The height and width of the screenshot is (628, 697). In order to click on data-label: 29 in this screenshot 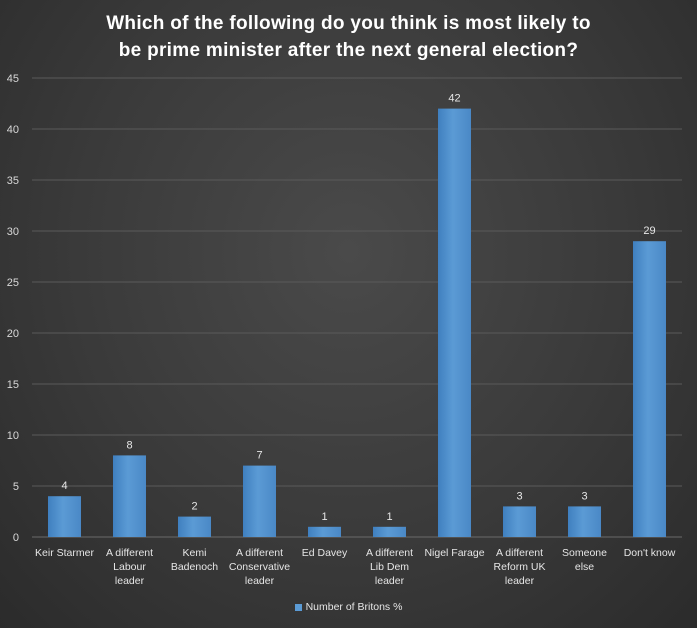, I will do `click(649, 231)`.